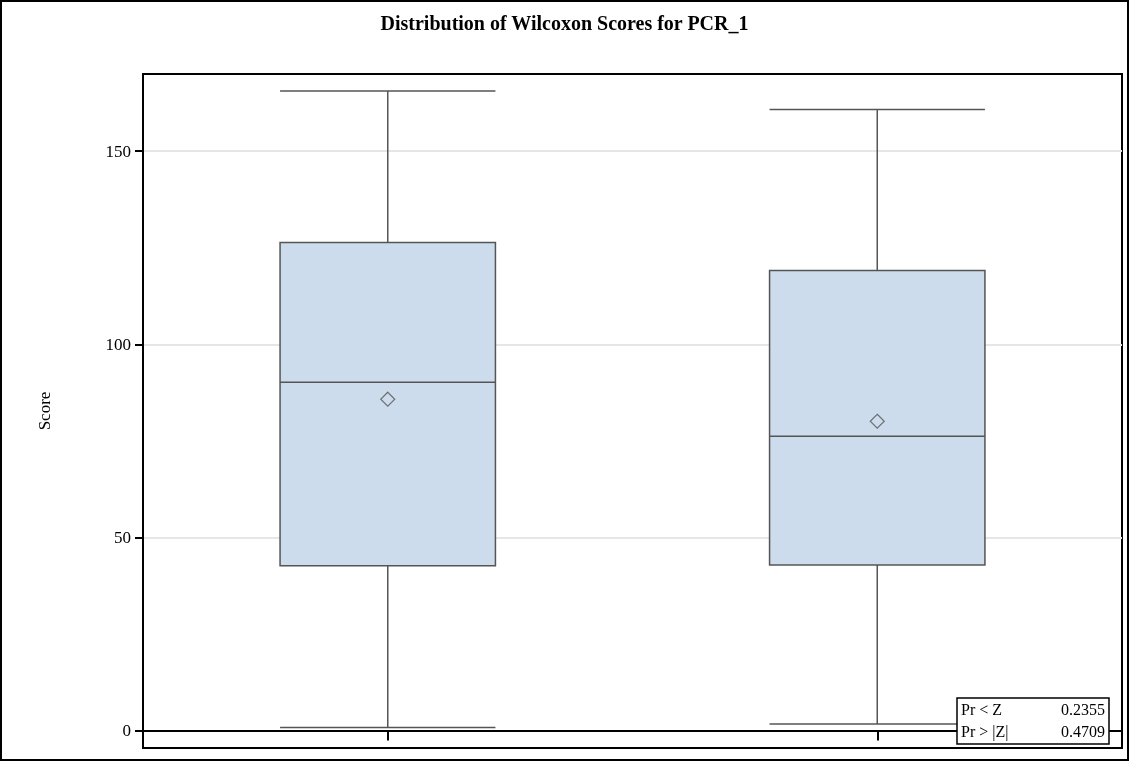 The height and width of the screenshot is (761, 1129). What do you see at coordinates (126, 731) in the screenshot?
I see `y-tick-label: 0` at bounding box center [126, 731].